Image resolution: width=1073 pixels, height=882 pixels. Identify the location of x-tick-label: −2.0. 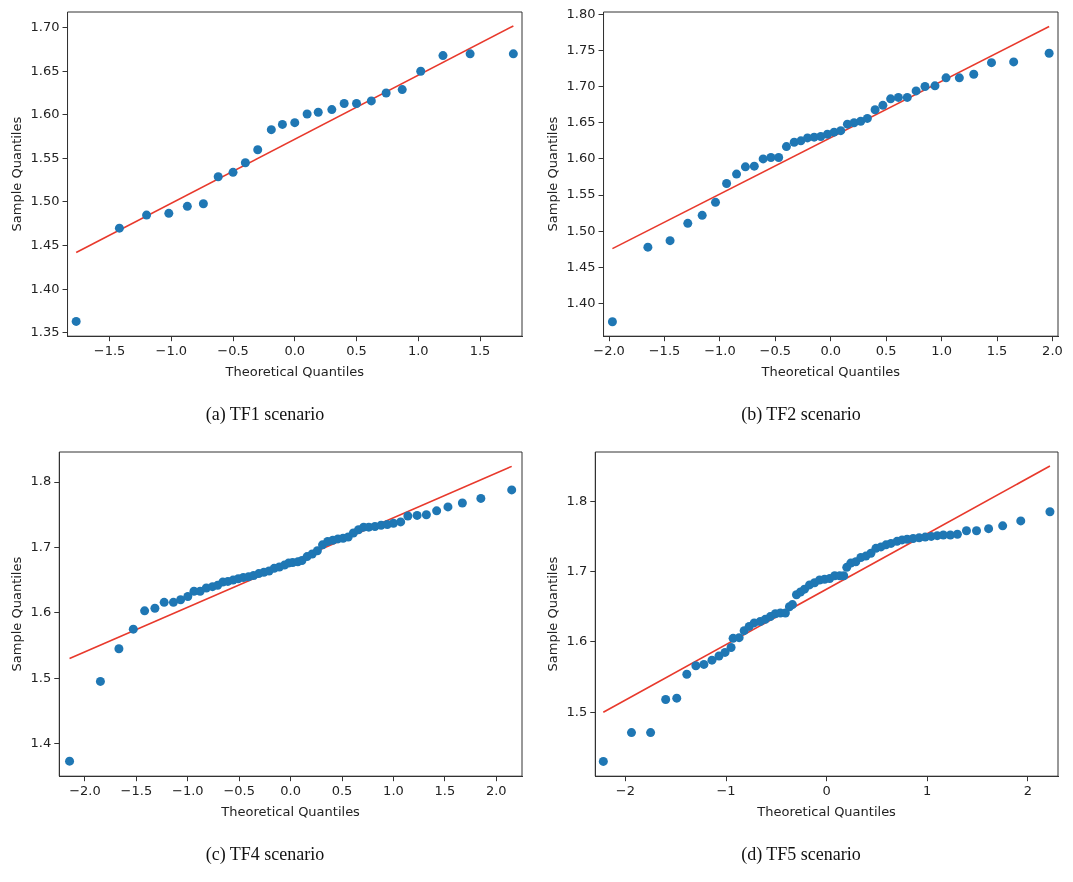
(609, 351).